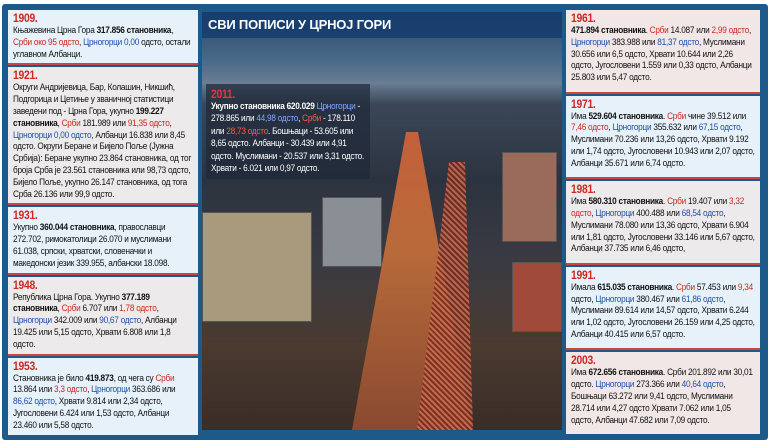 The width and height of the screenshot is (770, 442). What do you see at coordinates (264, 106) in the screenshot?
I see `text-segment: Укупно становника 620.029` at bounding box center [264, 106].